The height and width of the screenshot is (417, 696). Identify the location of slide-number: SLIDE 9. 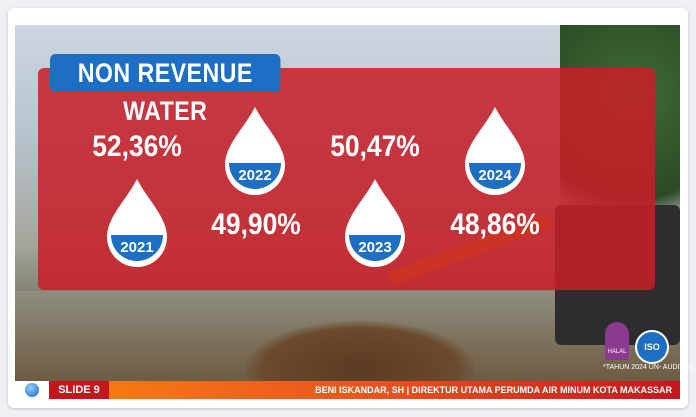
(79, 390).